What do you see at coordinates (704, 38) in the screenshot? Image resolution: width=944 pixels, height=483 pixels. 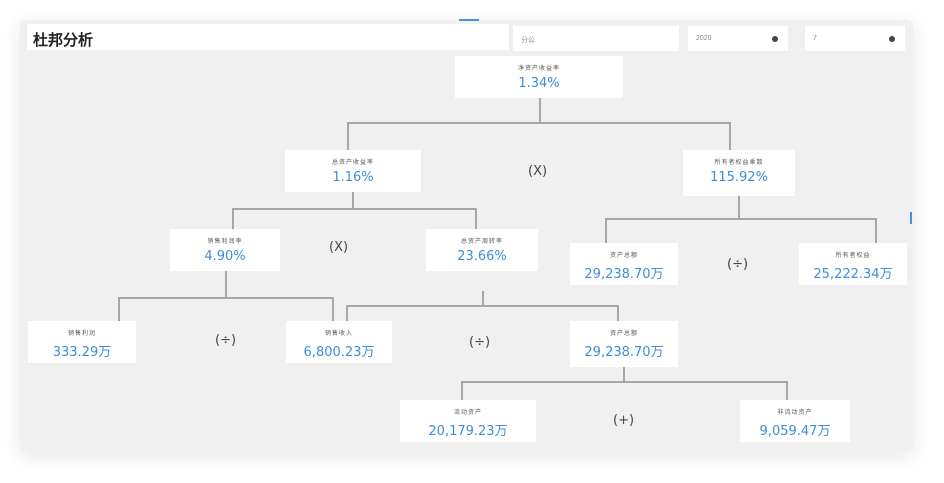 I see `year-select-value: 2020` at bounding box center [704, 38].